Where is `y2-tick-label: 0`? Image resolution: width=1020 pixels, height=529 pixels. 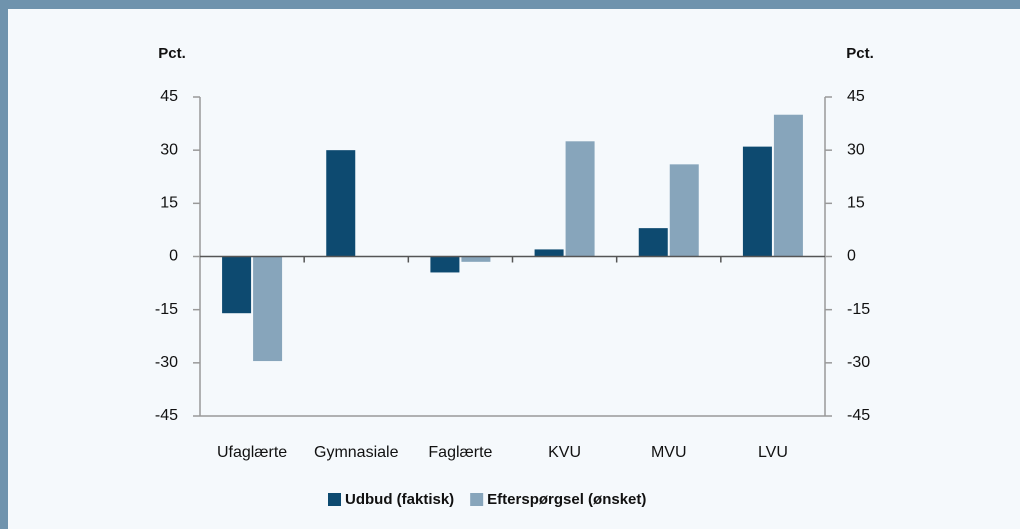
y2-tick-label: 0 is located at coordinates (851, 256).